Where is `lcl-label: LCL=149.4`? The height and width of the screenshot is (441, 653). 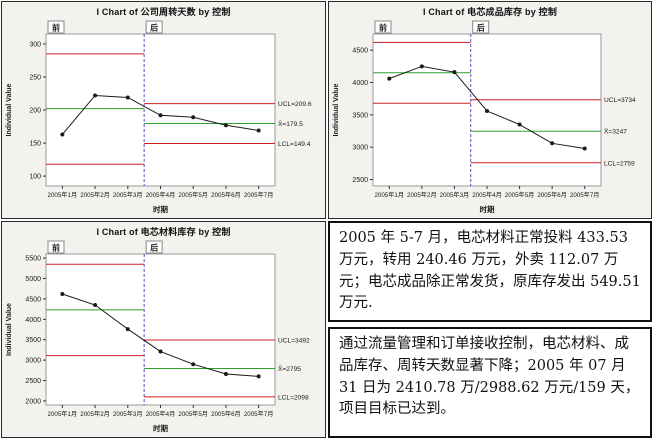
lcl-label: LCL=149.4 is located at coordinates (294, 144).